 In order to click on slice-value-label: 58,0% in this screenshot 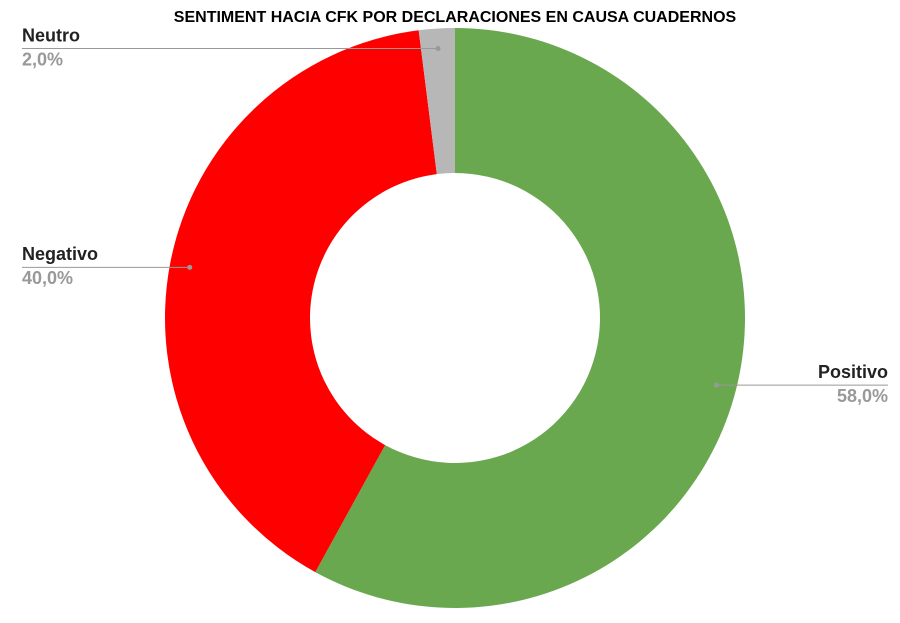, I will do `click(862, 396)`.